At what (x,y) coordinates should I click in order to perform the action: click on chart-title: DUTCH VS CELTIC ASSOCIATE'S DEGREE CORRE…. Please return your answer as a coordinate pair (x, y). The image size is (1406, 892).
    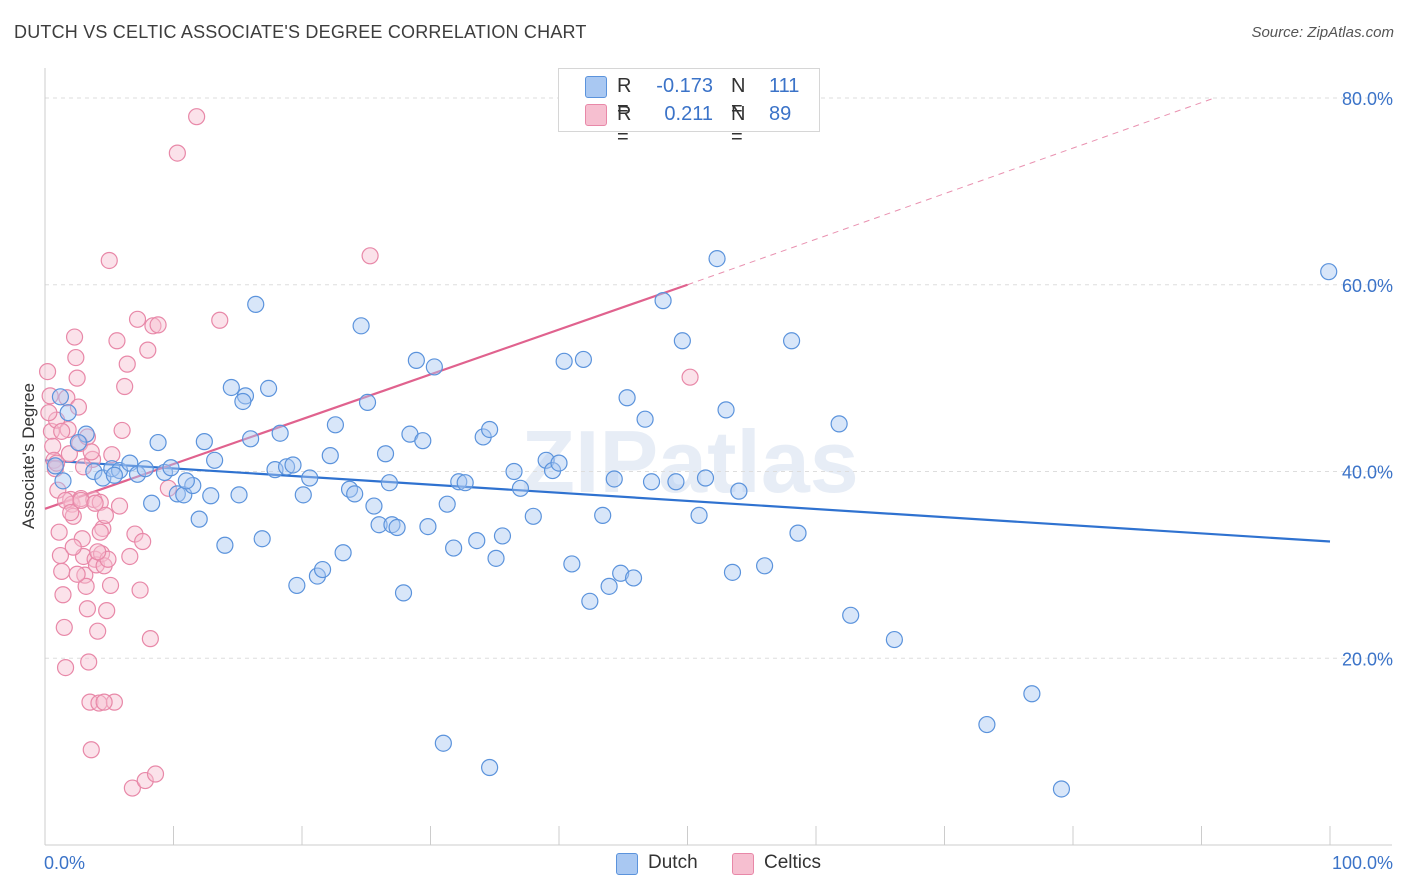
    Looking at the image, I should click on (300, 32).